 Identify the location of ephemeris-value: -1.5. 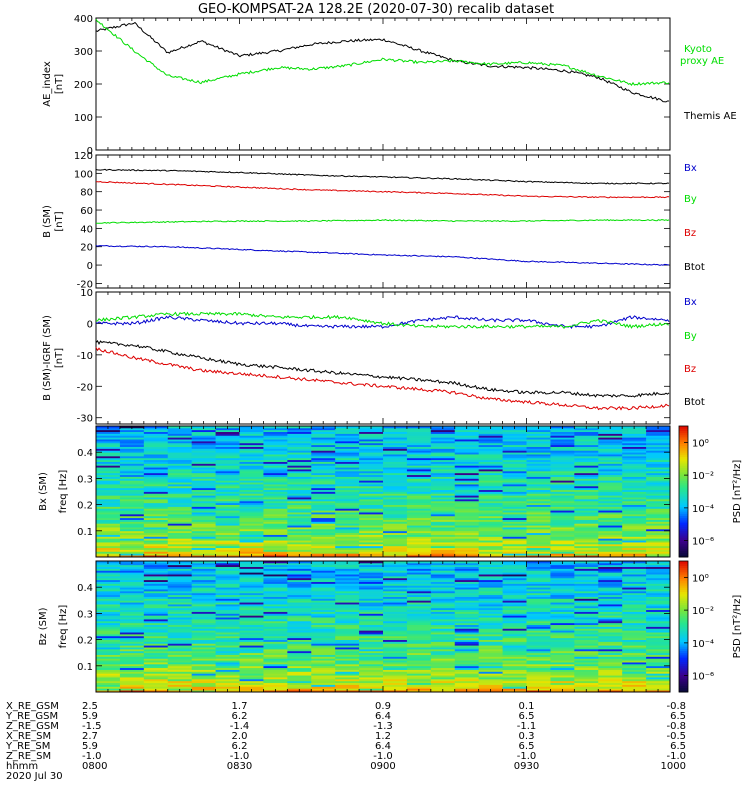
(92, 726).